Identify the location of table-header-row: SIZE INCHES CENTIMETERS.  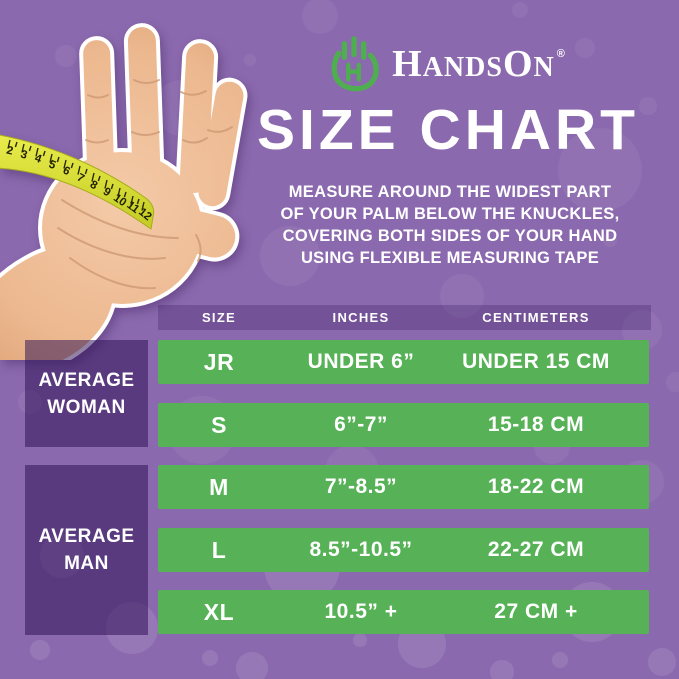
(404, 317).